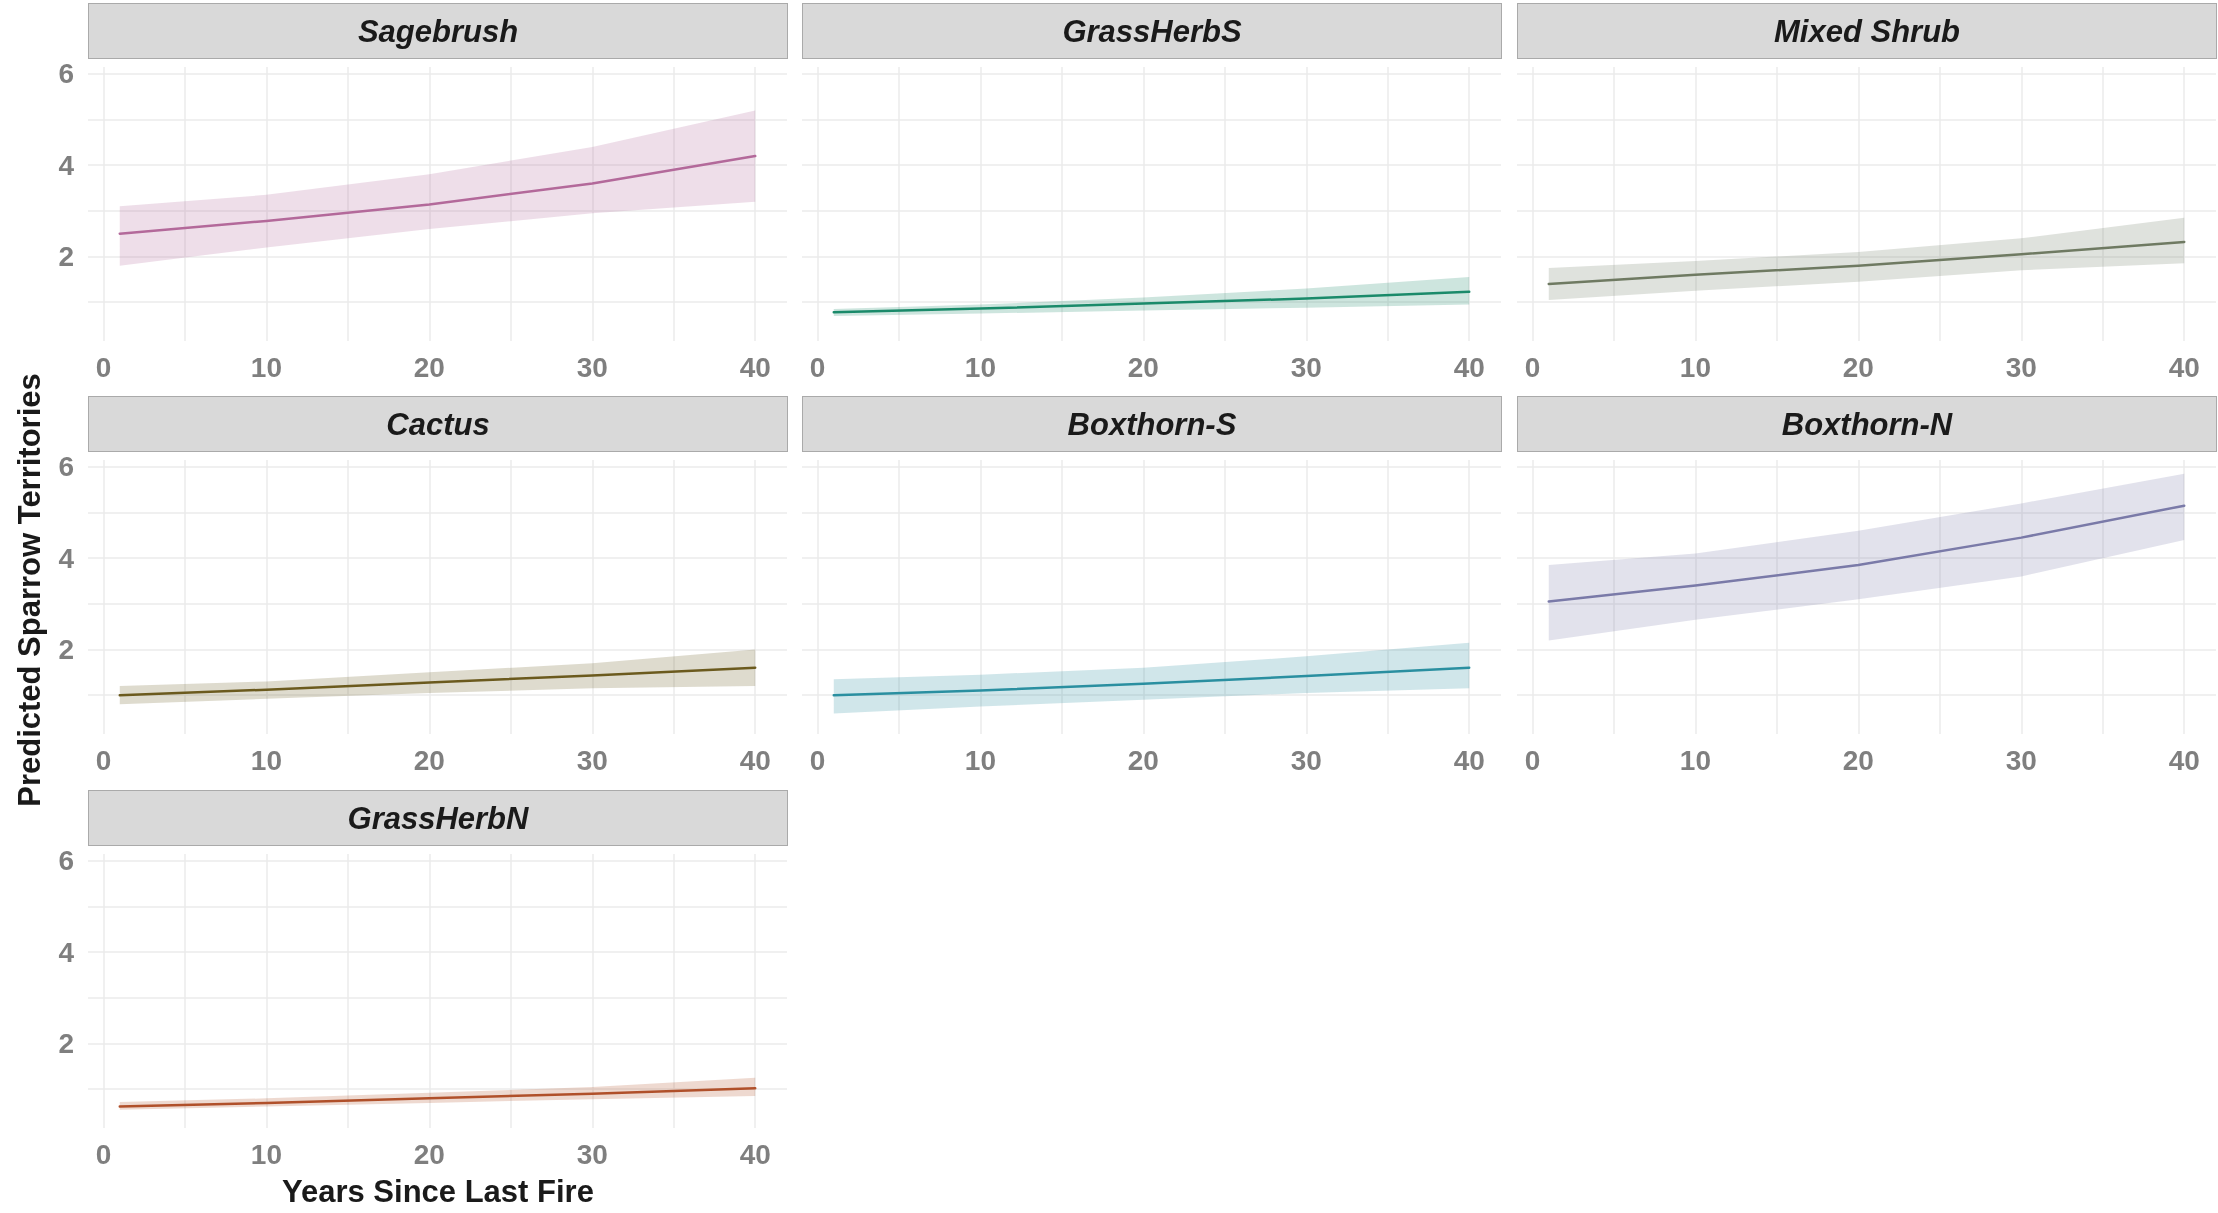 This screenshot has height=1213, width=2218. I want to click on x-axis-title: Years Since Last Fire, so click(438, 1192).